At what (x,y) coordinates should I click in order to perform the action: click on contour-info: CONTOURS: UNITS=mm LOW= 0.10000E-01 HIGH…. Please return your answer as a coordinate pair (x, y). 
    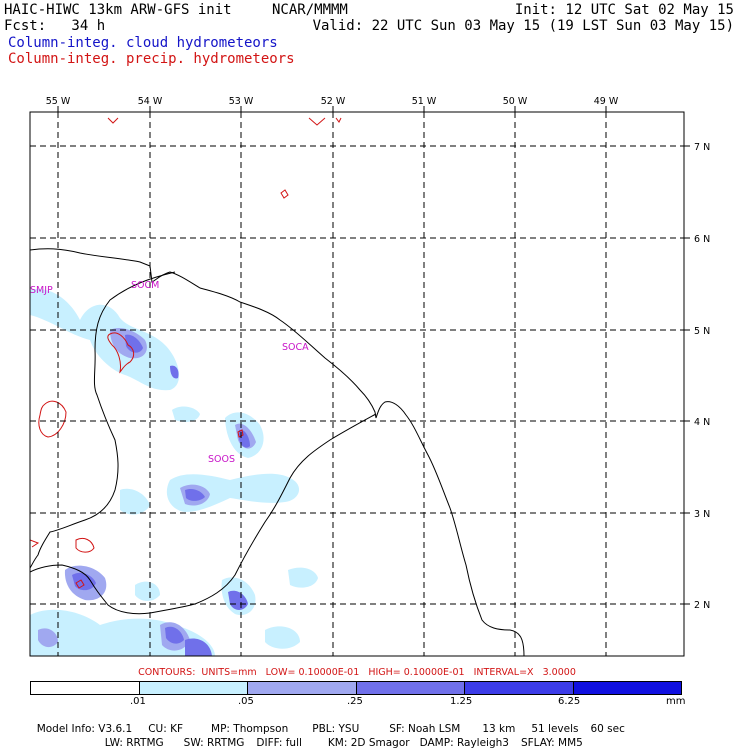
    Looking at the image, I should click on (357, 672).